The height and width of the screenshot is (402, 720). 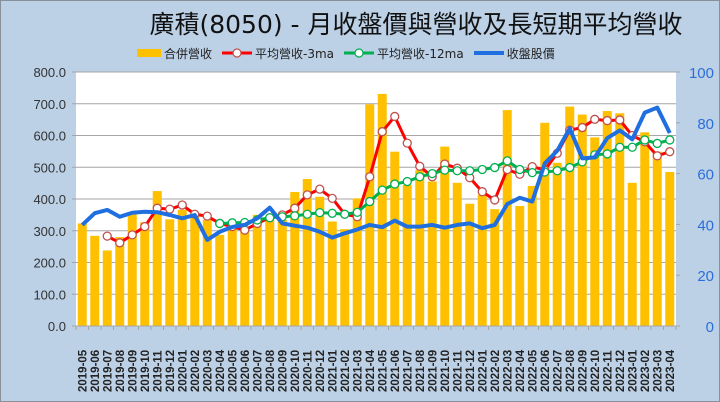 I want to click on chart-title: 廣積(8050) - 月收盤價與營收及長短期平均營收, so click(x=416, y=24).